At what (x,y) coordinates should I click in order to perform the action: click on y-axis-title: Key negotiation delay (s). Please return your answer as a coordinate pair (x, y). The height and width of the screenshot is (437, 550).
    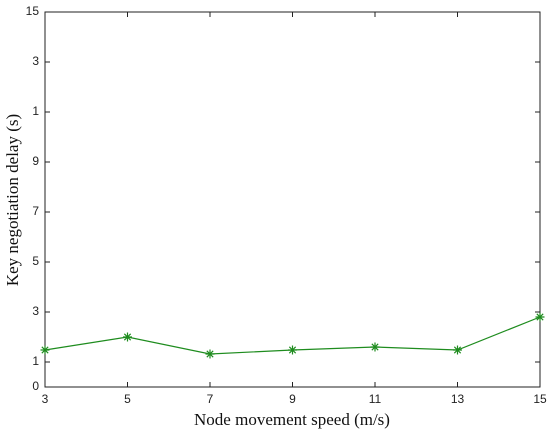
    Looking at the image, I should click on (12, 200).